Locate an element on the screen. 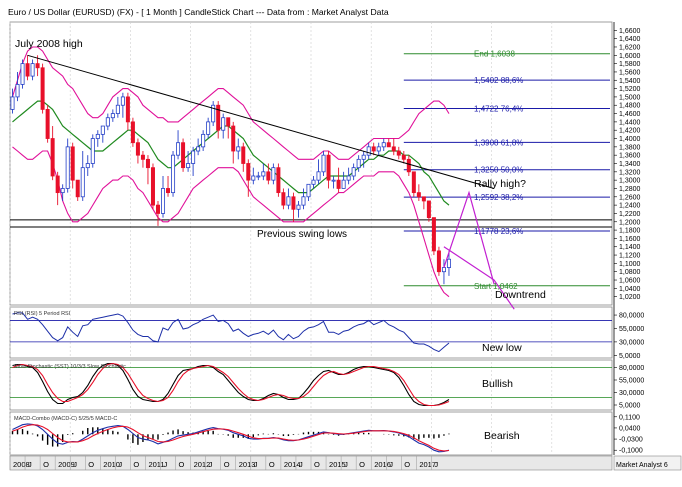 Image resolution: width=682 pixels, height=487 pixels. price-tick-label: 1,1800 is located at coordinates (630, 231).